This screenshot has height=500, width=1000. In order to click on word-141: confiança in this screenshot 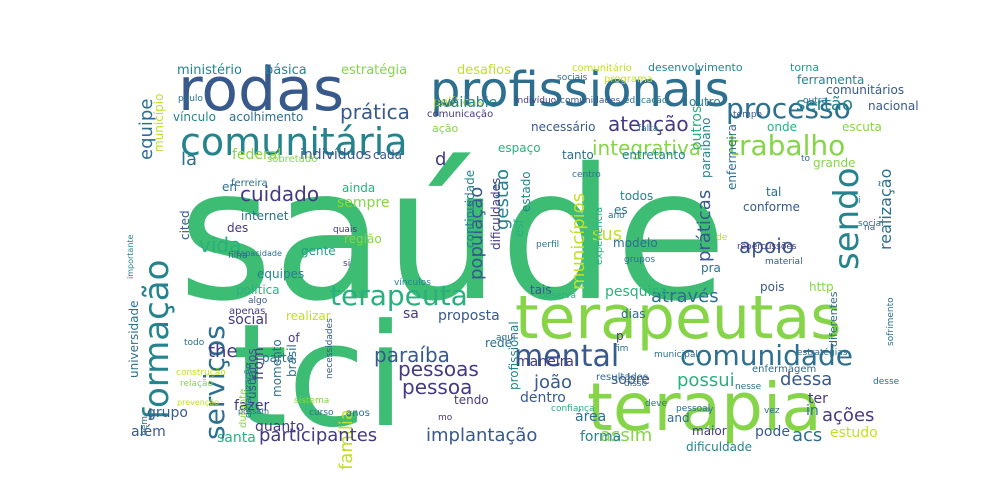, I will do `click(573, 409)`.